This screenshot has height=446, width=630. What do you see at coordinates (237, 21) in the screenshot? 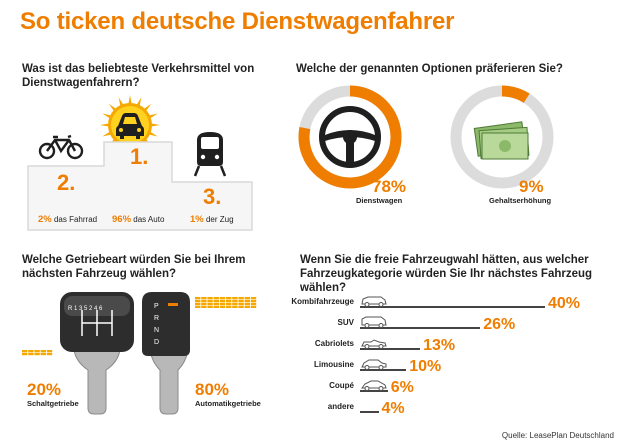
I see `page-title: So ticken deutsche Dienstwagenfahrer` at bounding box center [237, 21].